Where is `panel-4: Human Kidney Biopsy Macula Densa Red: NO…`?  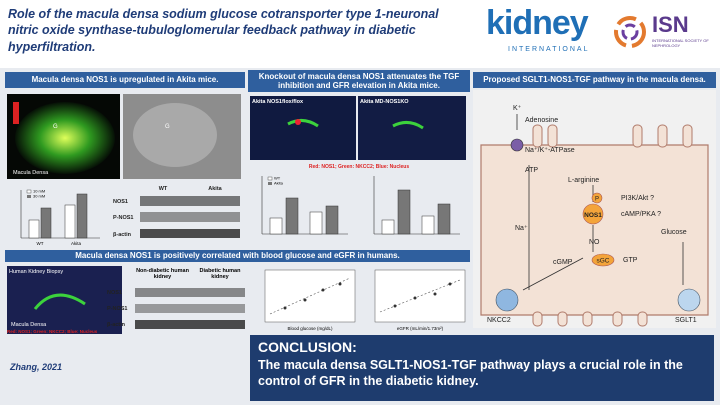 panel-4: Human Kidney Biopsy Macula Densa Red: NO… is located at coordinates (236, 300).